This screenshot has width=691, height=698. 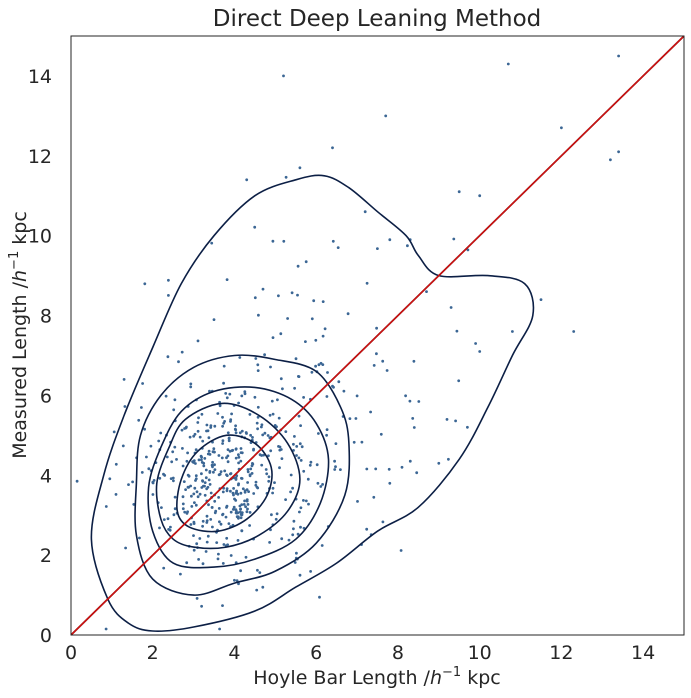 I want to click on y-axis-label-var: h, so click(x=20, y=276).